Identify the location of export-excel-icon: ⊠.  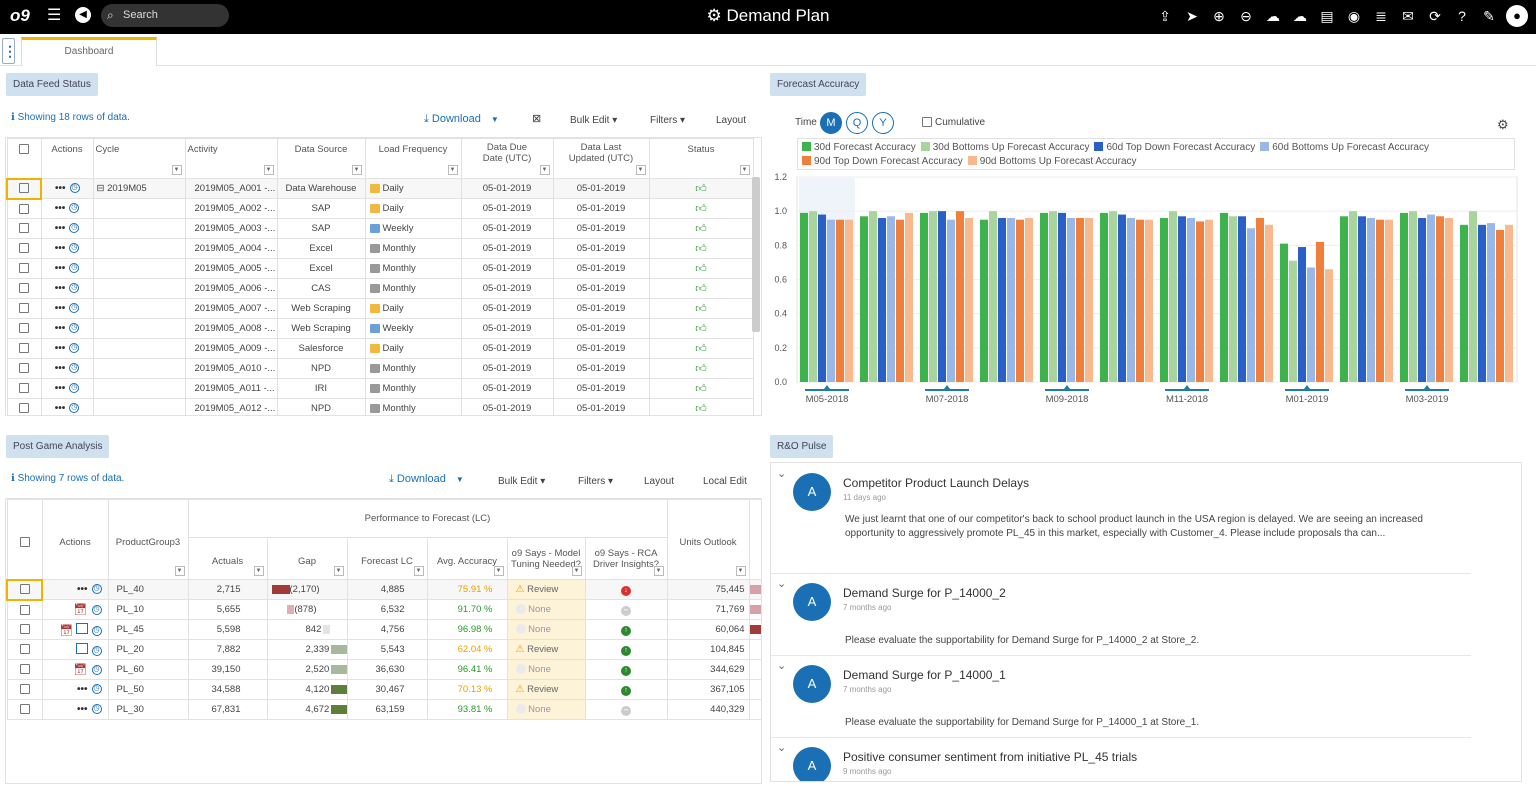
(537, 119).